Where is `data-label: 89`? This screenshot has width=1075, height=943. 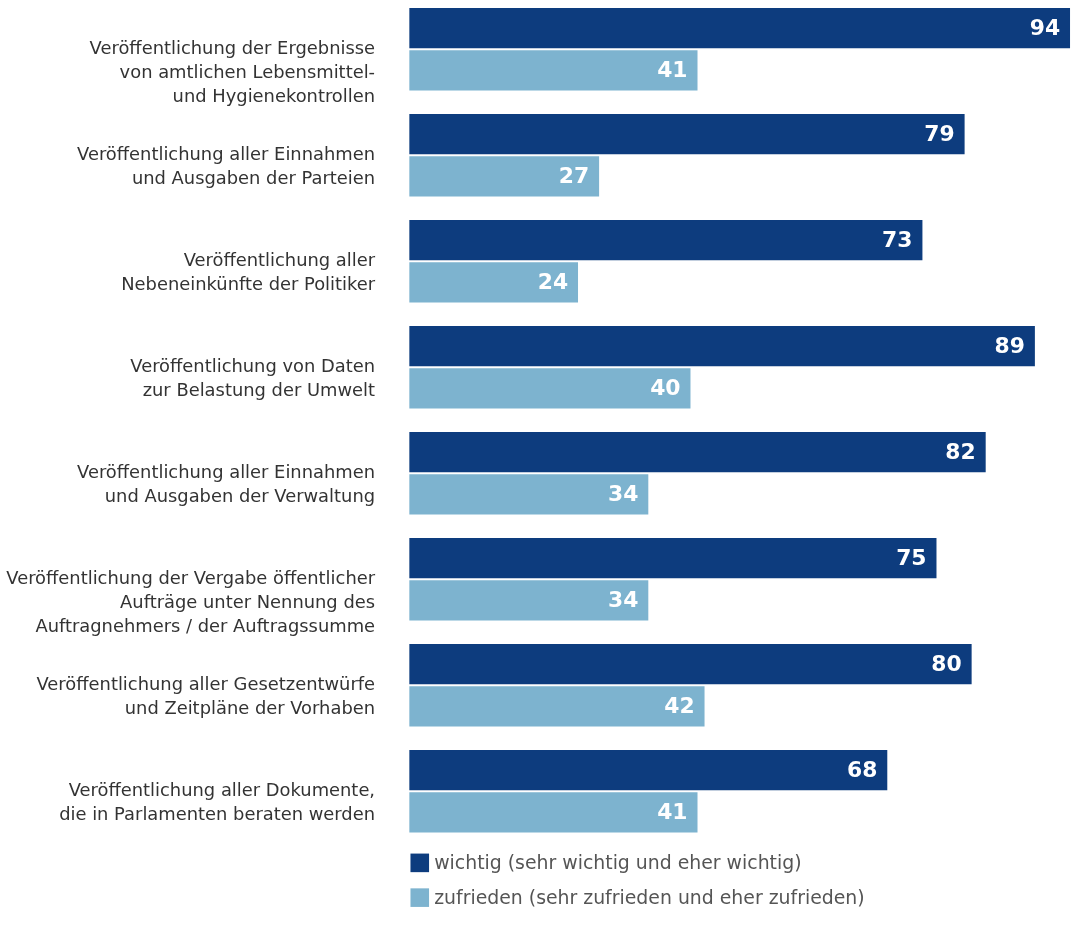
data-label: 89 is located at coordinates (1009, 346).